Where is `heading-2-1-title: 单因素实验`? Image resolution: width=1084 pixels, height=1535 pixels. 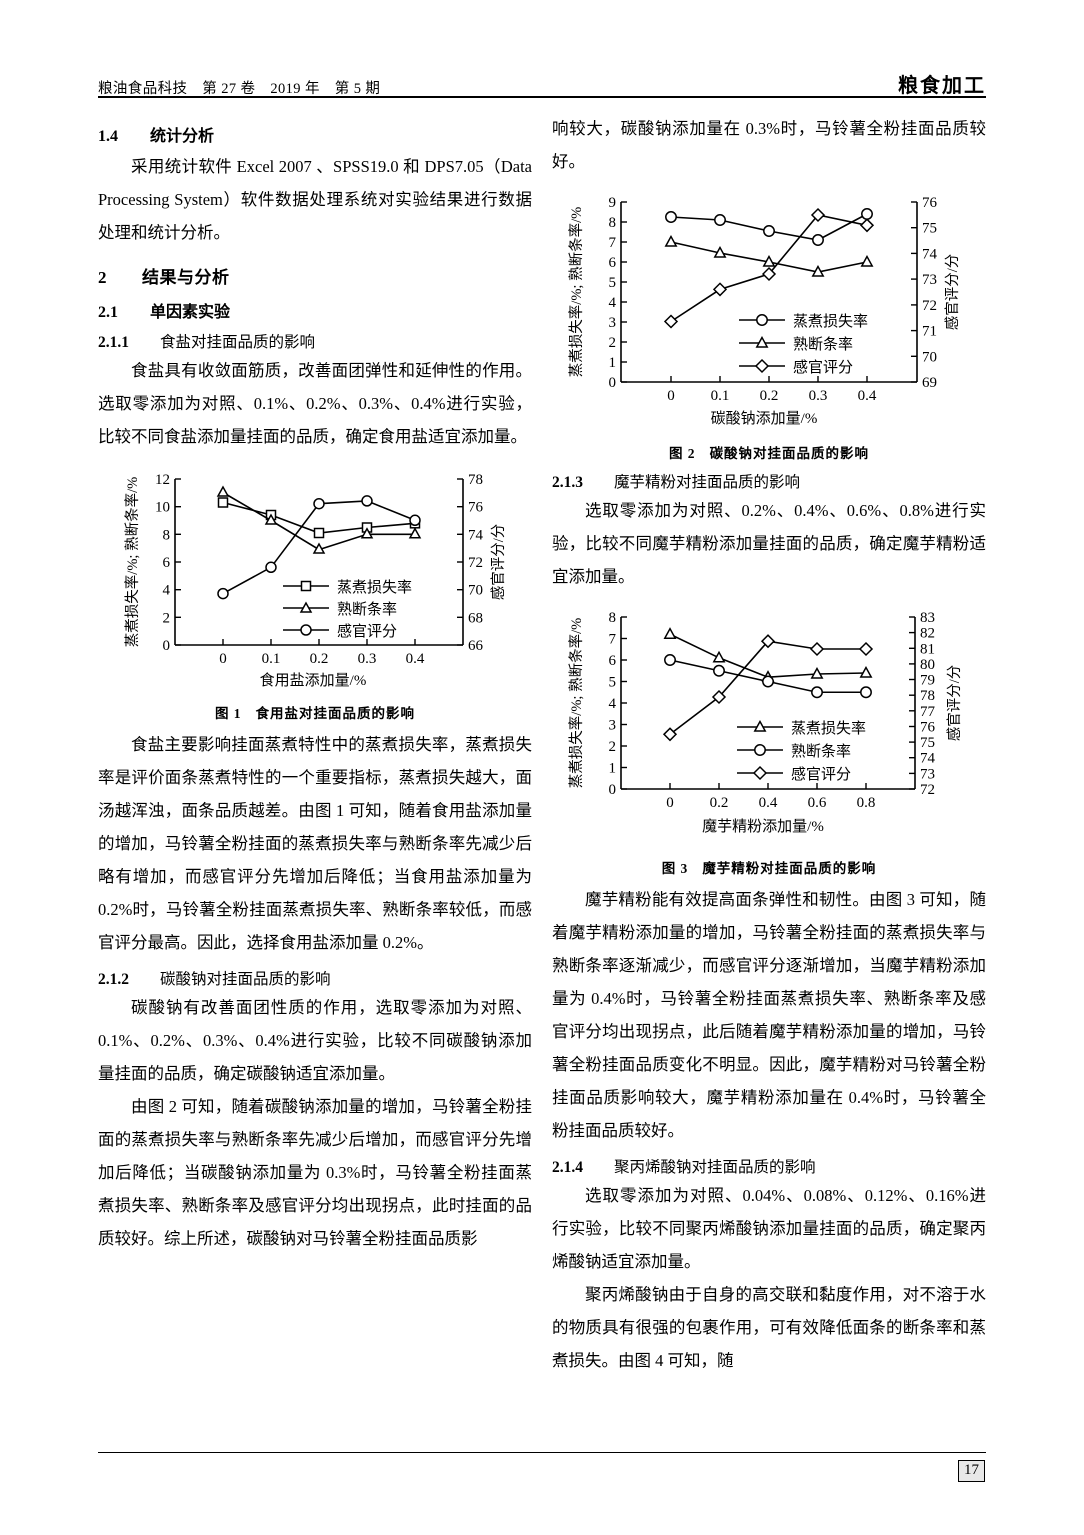 heading-2-1-title: 单因素实验 is located at coordinates (190, 312).